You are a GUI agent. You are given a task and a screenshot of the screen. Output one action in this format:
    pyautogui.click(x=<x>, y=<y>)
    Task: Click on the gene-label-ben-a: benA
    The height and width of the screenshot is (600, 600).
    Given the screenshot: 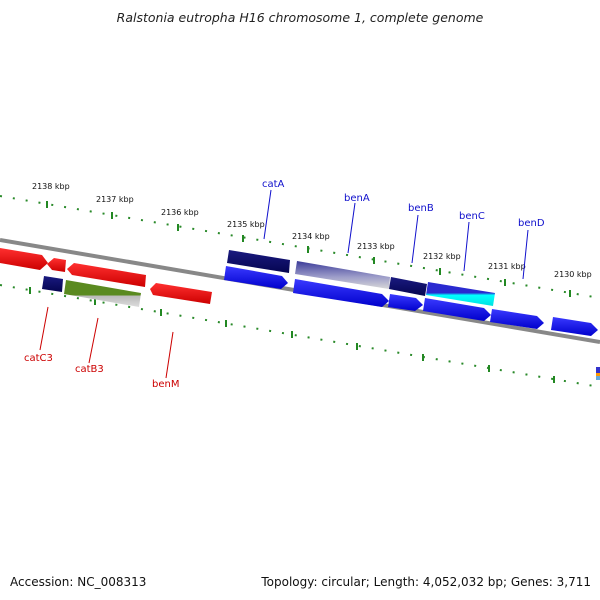 What is the action you would take?
    pyautogui.click(x=357, y=198)
    